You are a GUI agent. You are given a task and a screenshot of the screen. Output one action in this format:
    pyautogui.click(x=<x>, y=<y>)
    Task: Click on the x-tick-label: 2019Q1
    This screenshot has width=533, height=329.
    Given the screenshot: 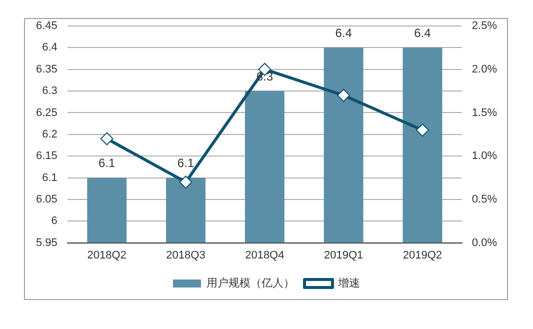 What is the action you would take?
    pyautogui.click(x=344, y=255)
    